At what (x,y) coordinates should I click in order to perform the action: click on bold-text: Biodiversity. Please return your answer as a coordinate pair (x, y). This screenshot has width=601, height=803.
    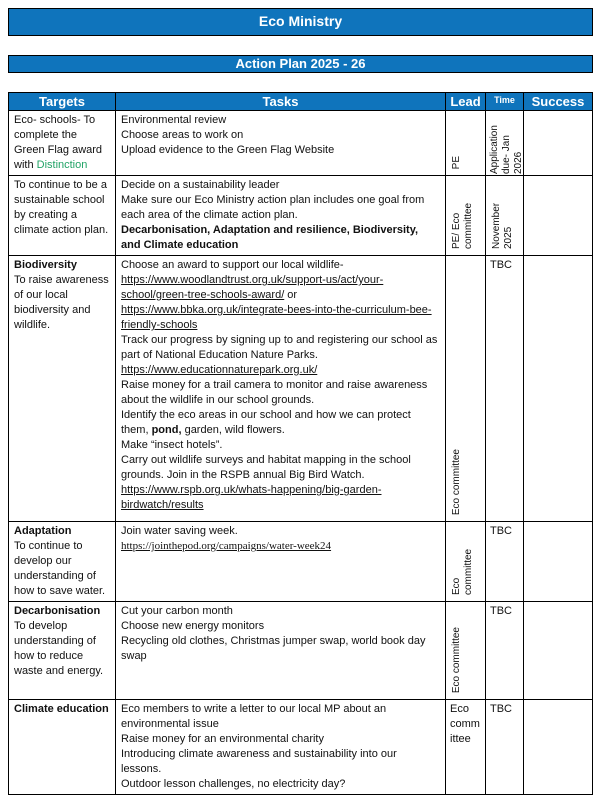
    Looking at the image, I should click on (45, 265).